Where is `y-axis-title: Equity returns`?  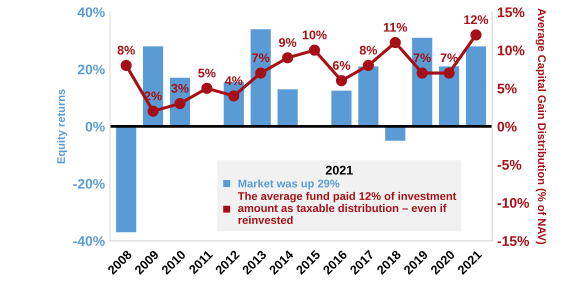 y-axis-title: Equity returns is located at coordinates (62, 126).